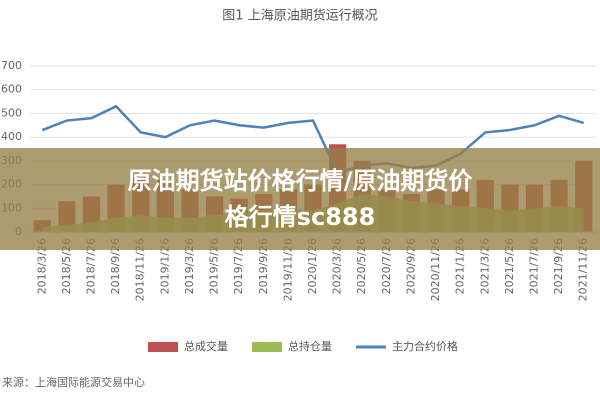 The height and width of the screenshot is (400, 600). Describe the element at coordinates (361, 266) in the screenshot. I see `x-tick-label: 2020/5/26` at that location.